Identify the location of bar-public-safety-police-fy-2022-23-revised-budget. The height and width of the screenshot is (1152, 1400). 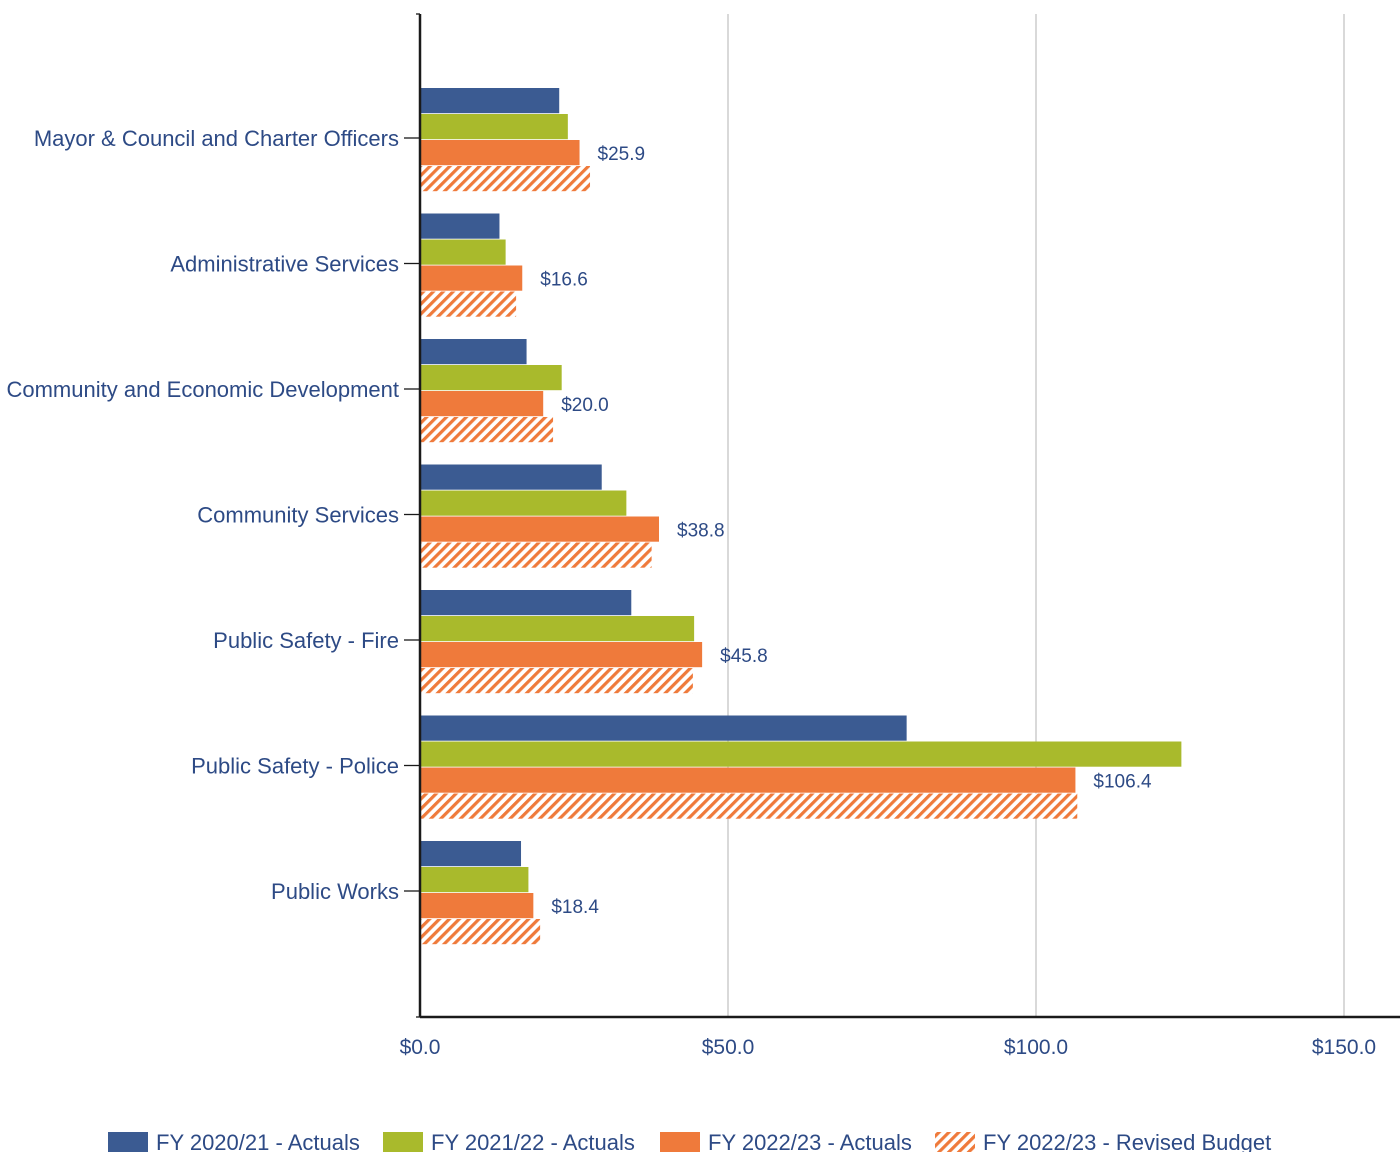
(749, 806).